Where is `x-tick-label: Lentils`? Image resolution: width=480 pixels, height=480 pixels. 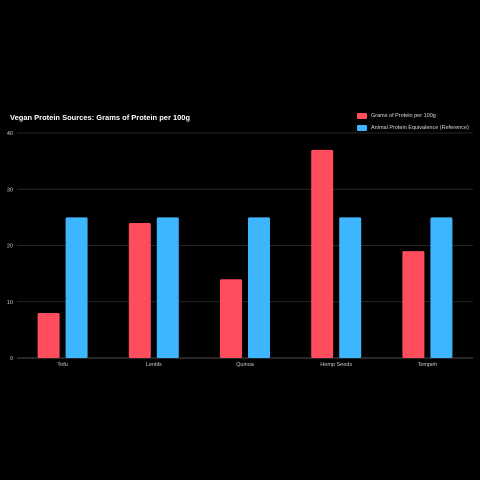
x-tick-label: Lentils is located at coordinates (154, 365).